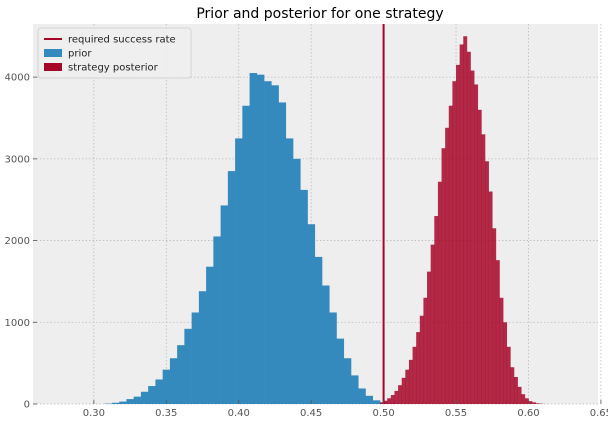 This screenshot has height=425, width=608. What do you see at coordinates (94, 413) in the screenshot?
I see `x-tick-label-0: 0.30` at bounding box center [94, 413].